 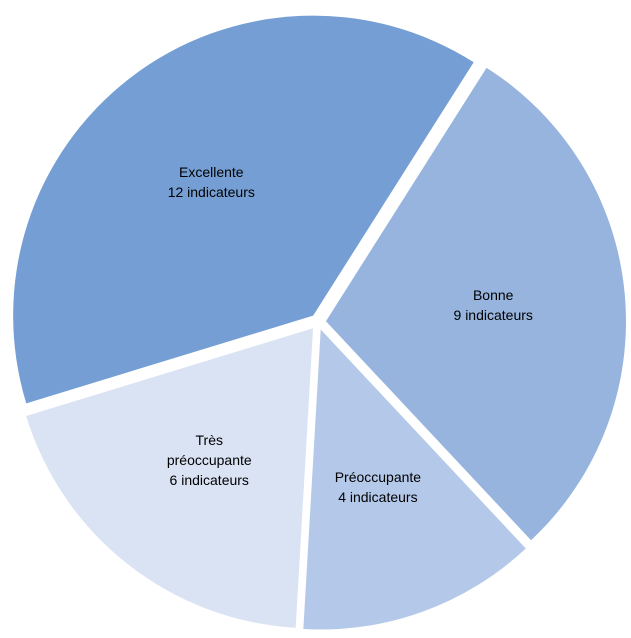 I want to click on category-label: Très préoccupante, so click(x=209, y=450).